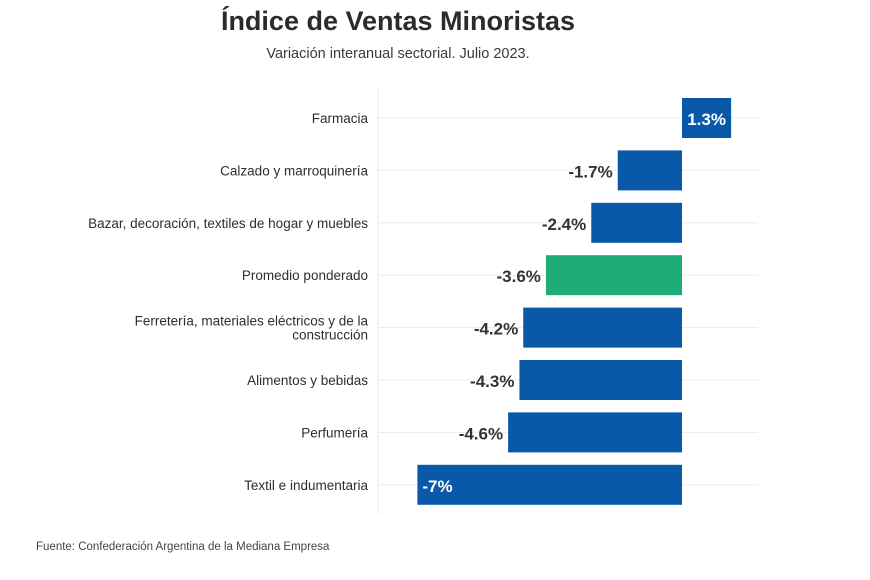 The image size is (870, 580). I want to click on value-label: -4.3%, so click(492, 381).